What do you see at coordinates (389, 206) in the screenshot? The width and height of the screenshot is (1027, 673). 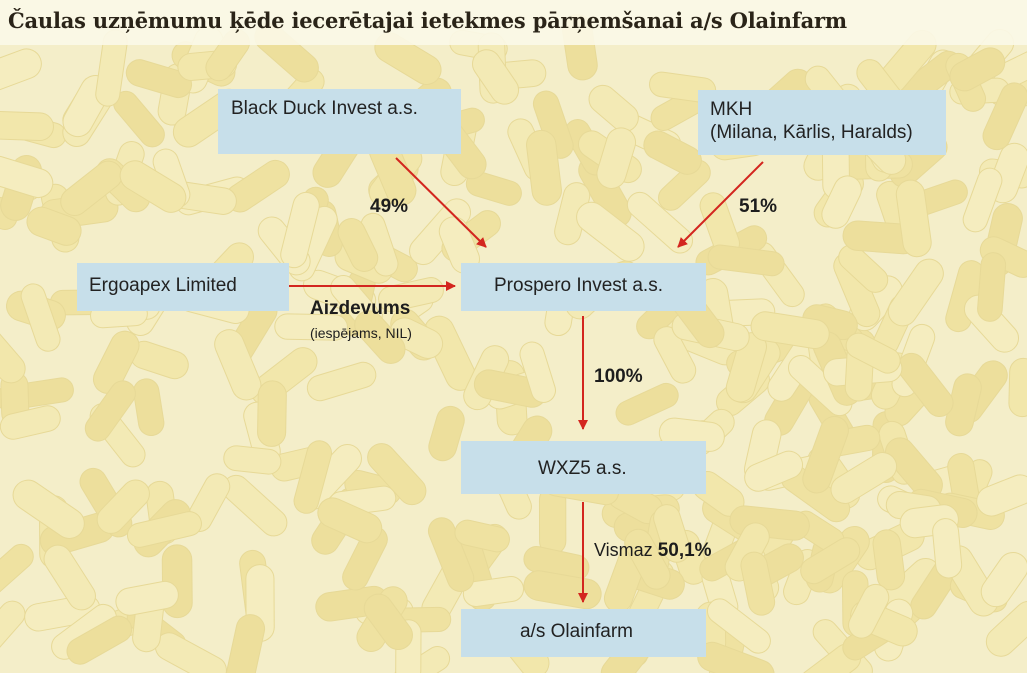 I see `share-label-black-duck: 49%` at bounding box center [389, 206].